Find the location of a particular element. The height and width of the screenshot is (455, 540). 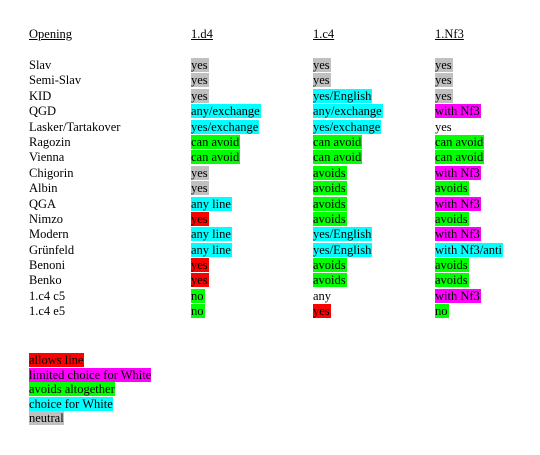

opening-name: Grünfeld is located at coordinates (52, 249).